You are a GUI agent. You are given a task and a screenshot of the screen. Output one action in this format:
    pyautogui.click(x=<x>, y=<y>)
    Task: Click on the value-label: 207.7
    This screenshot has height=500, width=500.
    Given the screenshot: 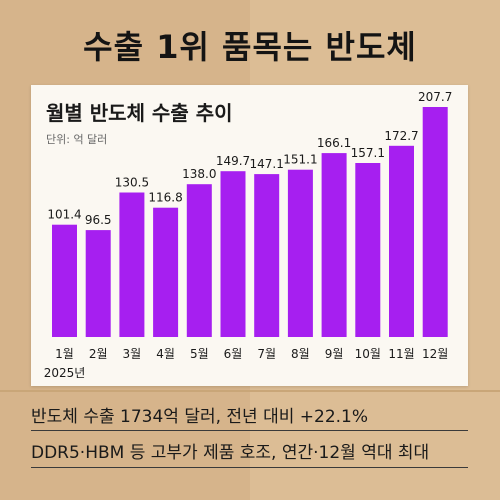 What is the action you would take?
    pyautogui.click(x=435, y=97)
    